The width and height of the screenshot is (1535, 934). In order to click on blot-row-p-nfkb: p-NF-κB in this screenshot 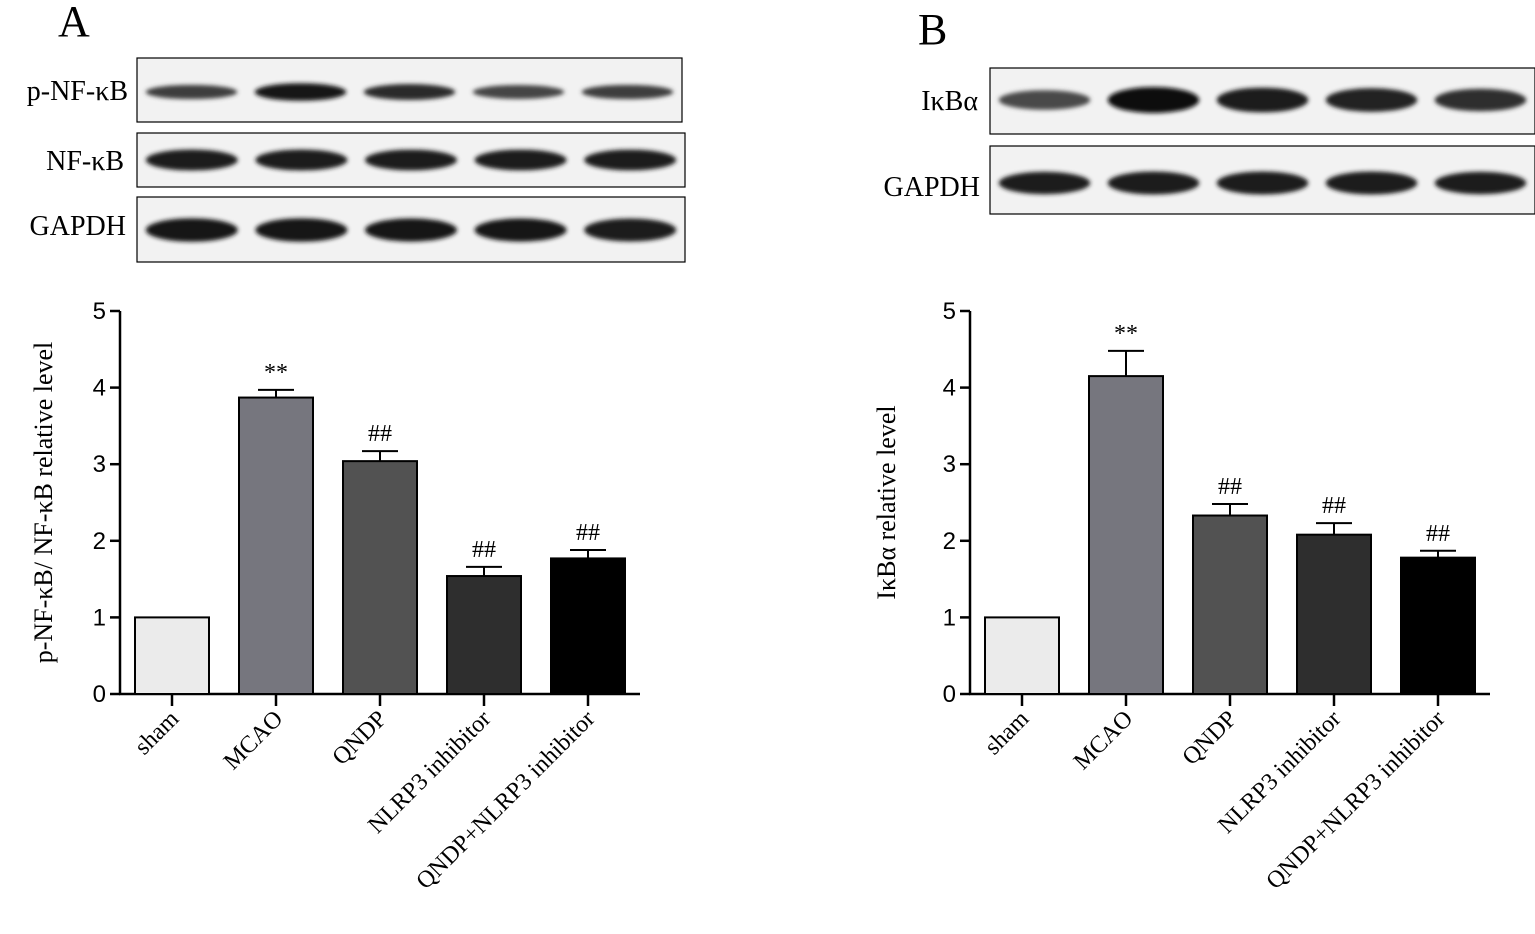, I will do `click(355, 90)`.